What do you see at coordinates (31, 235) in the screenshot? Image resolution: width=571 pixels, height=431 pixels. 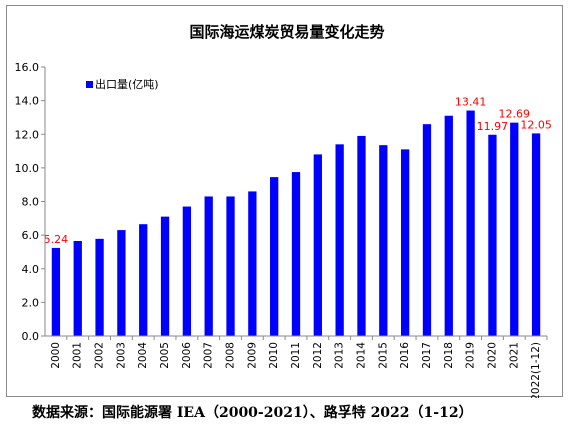 I see `y-tick-label: 6.0` at bounding box center [31, 235].